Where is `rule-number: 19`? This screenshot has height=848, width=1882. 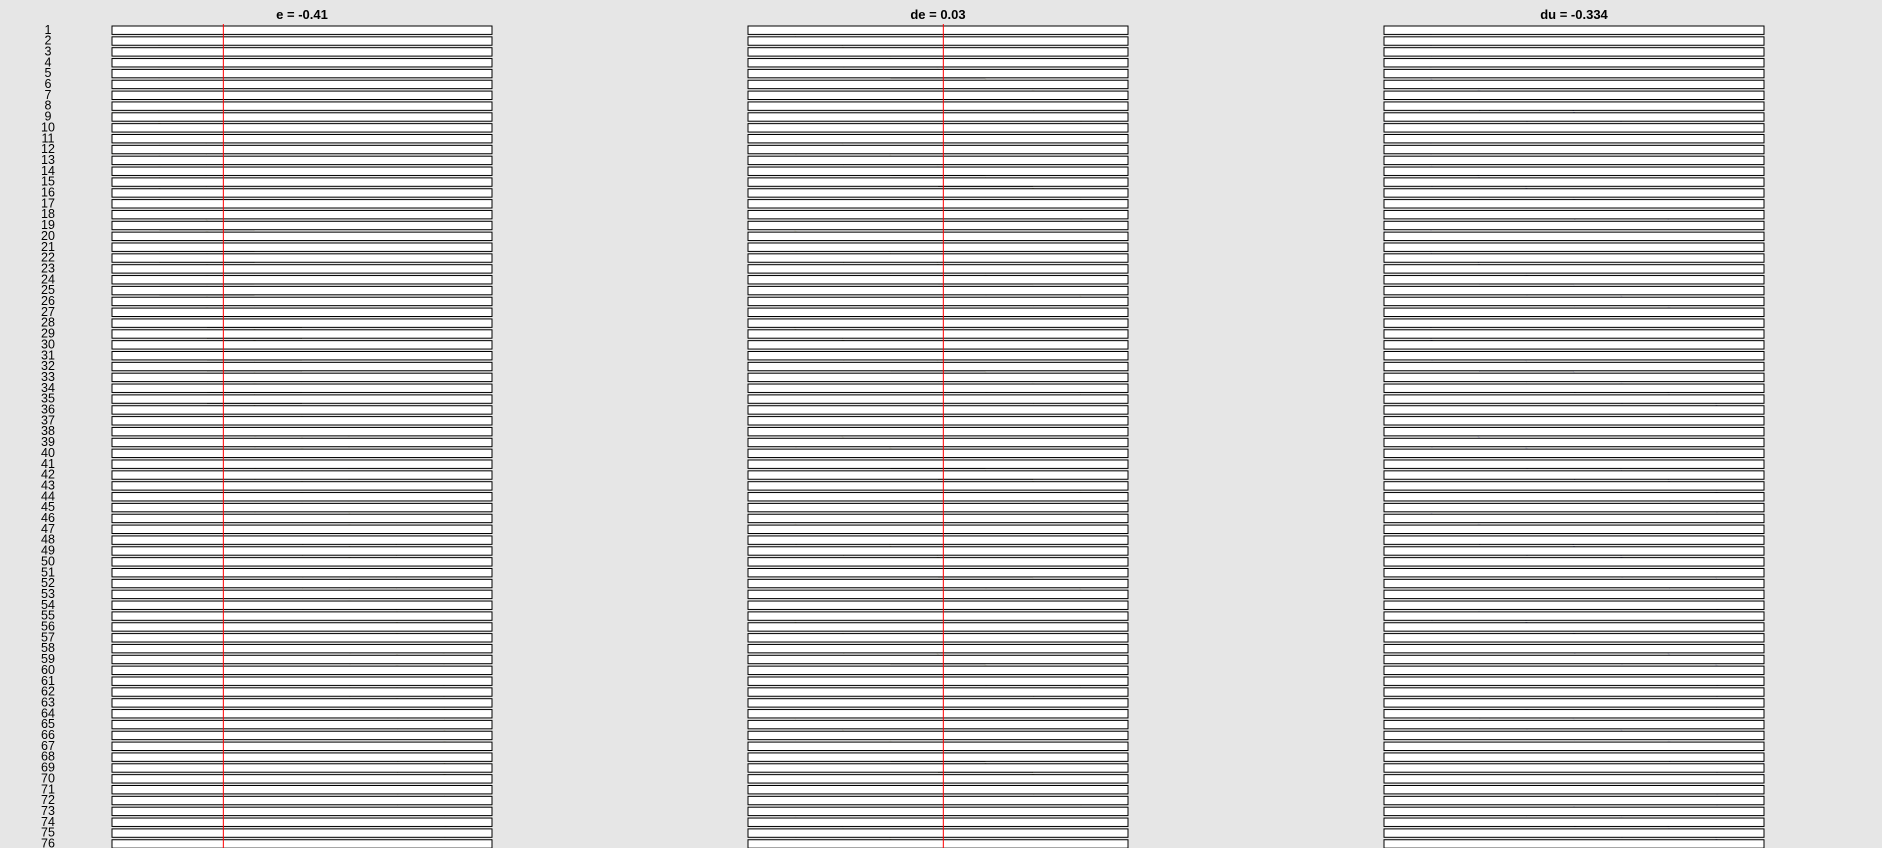 rule-number: 19 is located at coordinates (48, 225).